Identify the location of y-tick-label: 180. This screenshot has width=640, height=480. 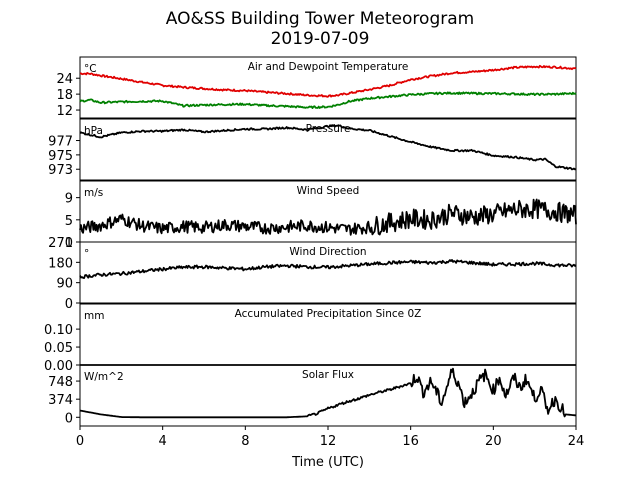
(60, 263).